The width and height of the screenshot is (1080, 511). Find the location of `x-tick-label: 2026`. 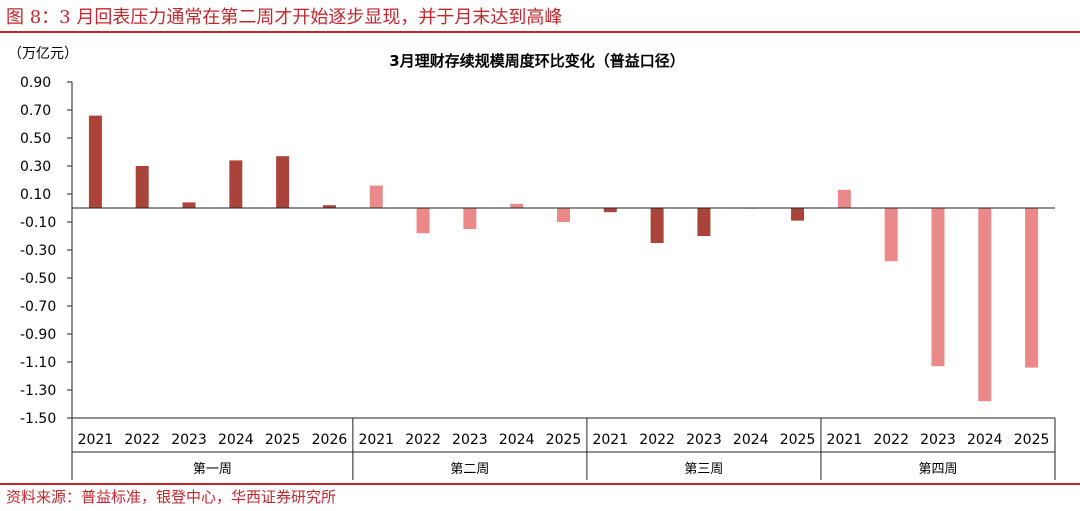

x-tick-label: 2026 is located at coordinates (330, 440).